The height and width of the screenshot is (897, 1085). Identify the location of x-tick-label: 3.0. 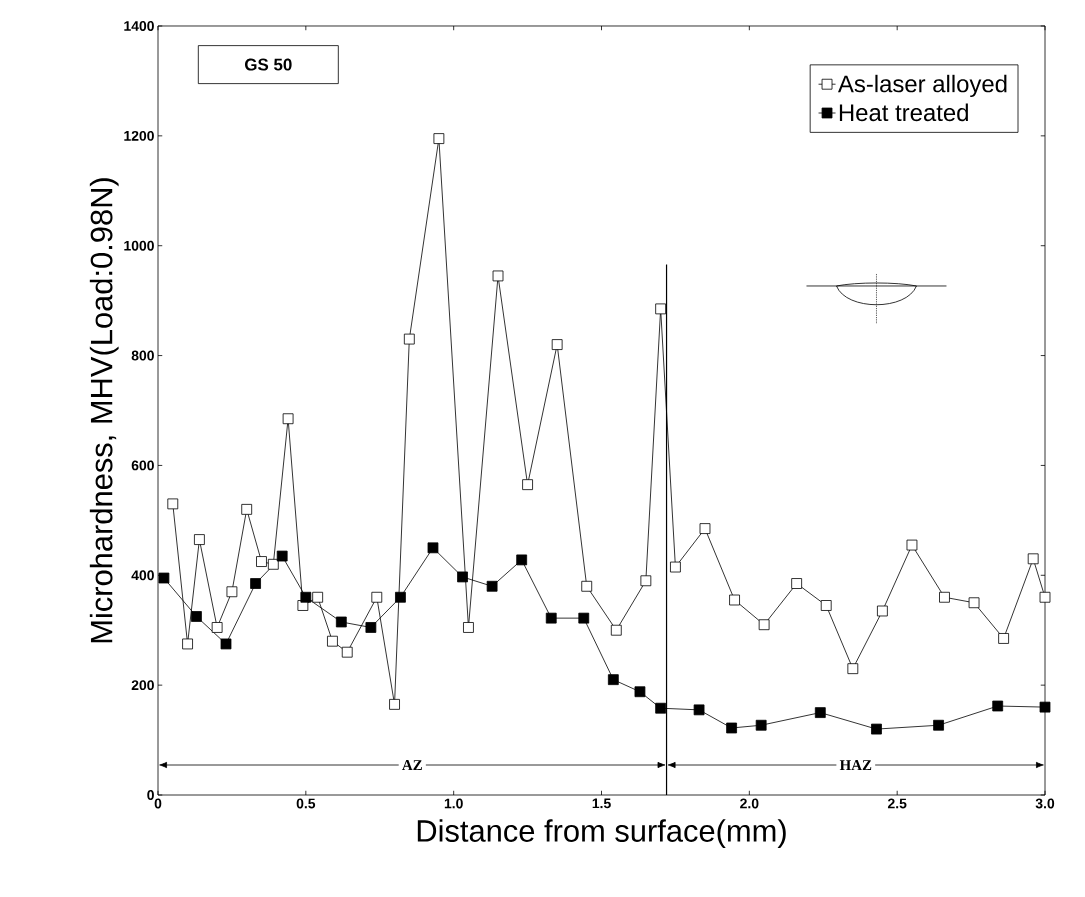
(1045, 803).